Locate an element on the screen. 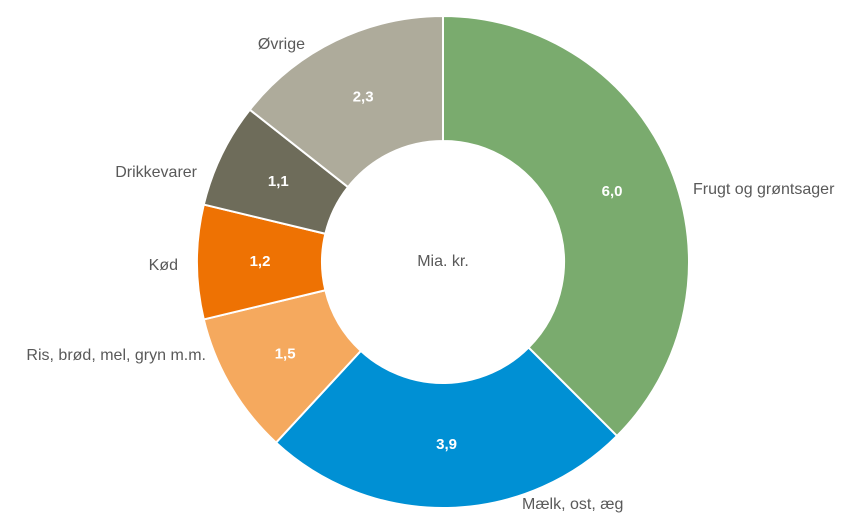 The image size is (851, 515). value-label: 2,3 is located at coordinates (363, 96).